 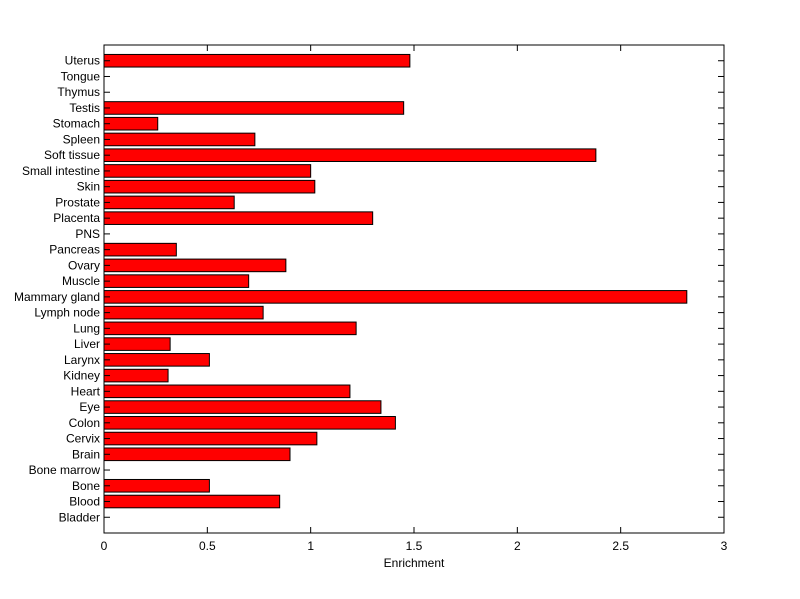 What do you see at coordinates (620, 546) in the screenshot?
I see `x-tick-label: 2.5` at bounding box center [620, 546].